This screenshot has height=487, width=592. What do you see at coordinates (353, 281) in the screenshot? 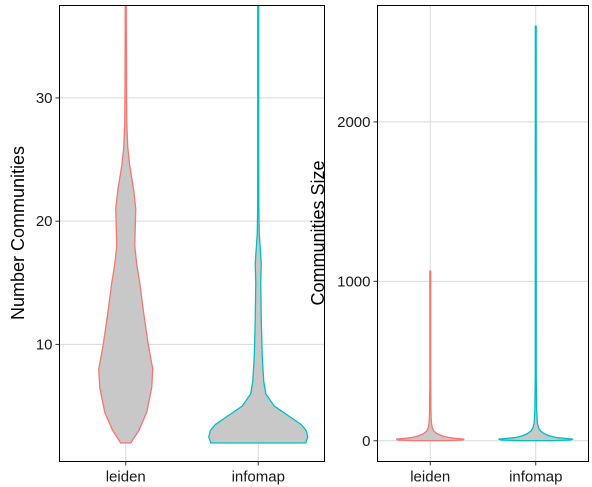
I see `y-tick-label: 1000` at bounding box center [353, 281].